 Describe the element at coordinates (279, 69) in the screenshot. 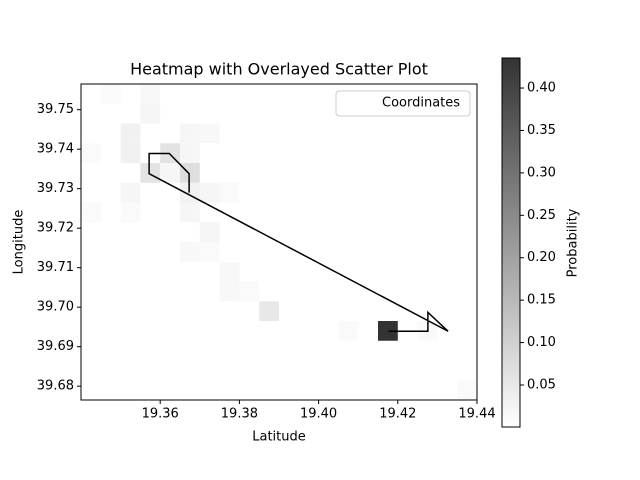

I see `chart-title: Heatmap with Overlayed Scatter Plot` at that location.